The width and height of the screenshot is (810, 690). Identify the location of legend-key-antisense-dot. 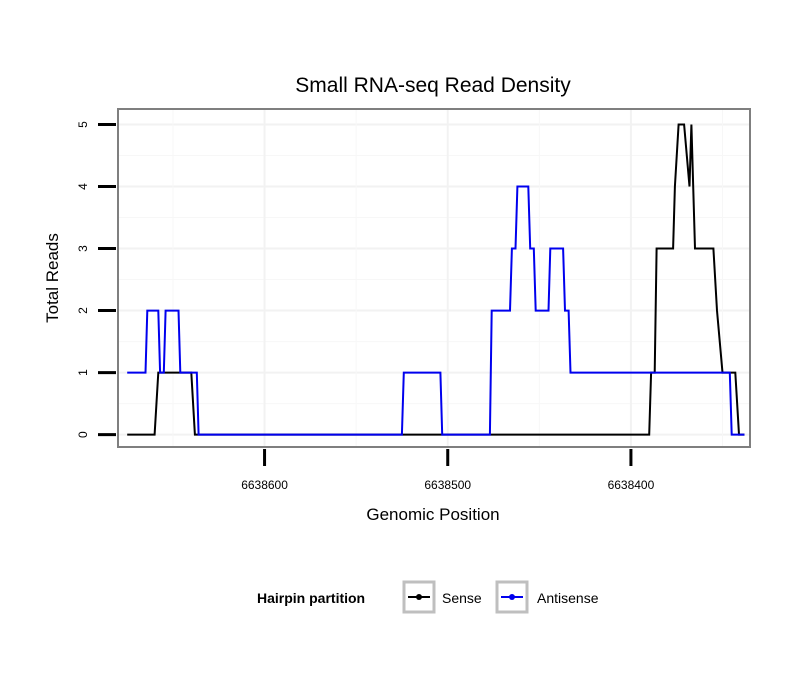
(512, 597).